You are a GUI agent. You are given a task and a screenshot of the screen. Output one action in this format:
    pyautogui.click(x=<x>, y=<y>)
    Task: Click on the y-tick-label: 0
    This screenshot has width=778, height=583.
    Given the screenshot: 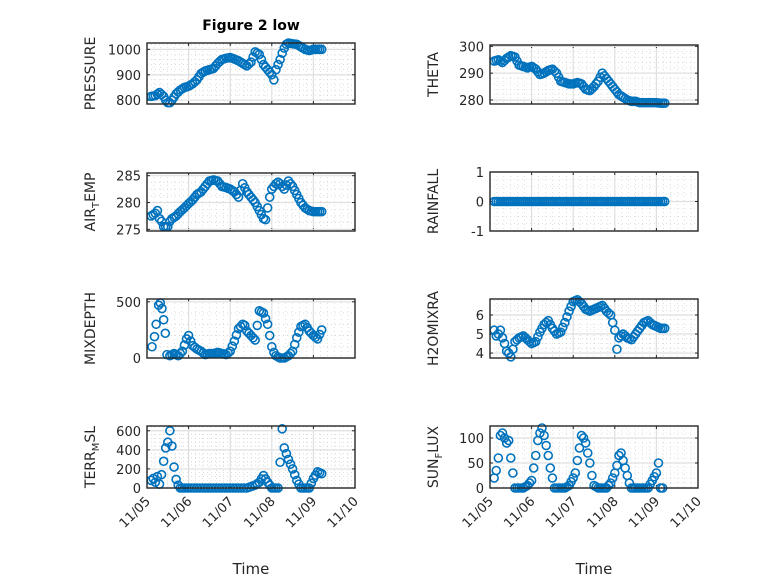 What is the action you would take?
    pyautogui.click(x=137, y=489)
    